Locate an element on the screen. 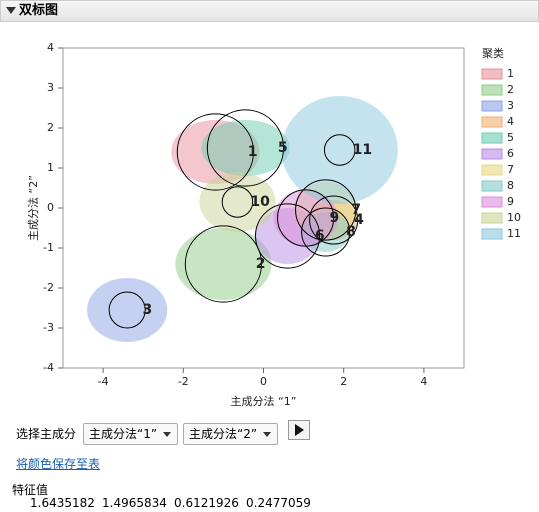 This screenshot has width=539, height=512. cluster-label: 10 is located at coordinates (260, 202).